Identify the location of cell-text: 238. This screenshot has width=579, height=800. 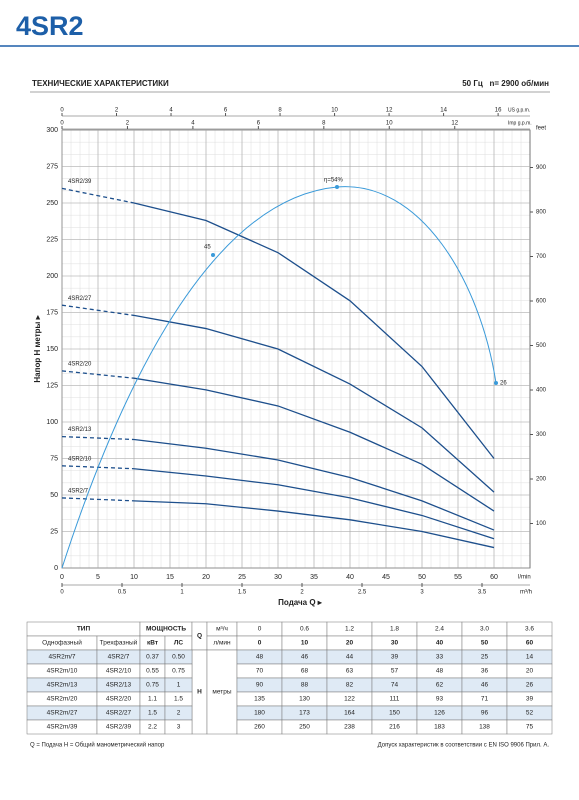
(349, 727).